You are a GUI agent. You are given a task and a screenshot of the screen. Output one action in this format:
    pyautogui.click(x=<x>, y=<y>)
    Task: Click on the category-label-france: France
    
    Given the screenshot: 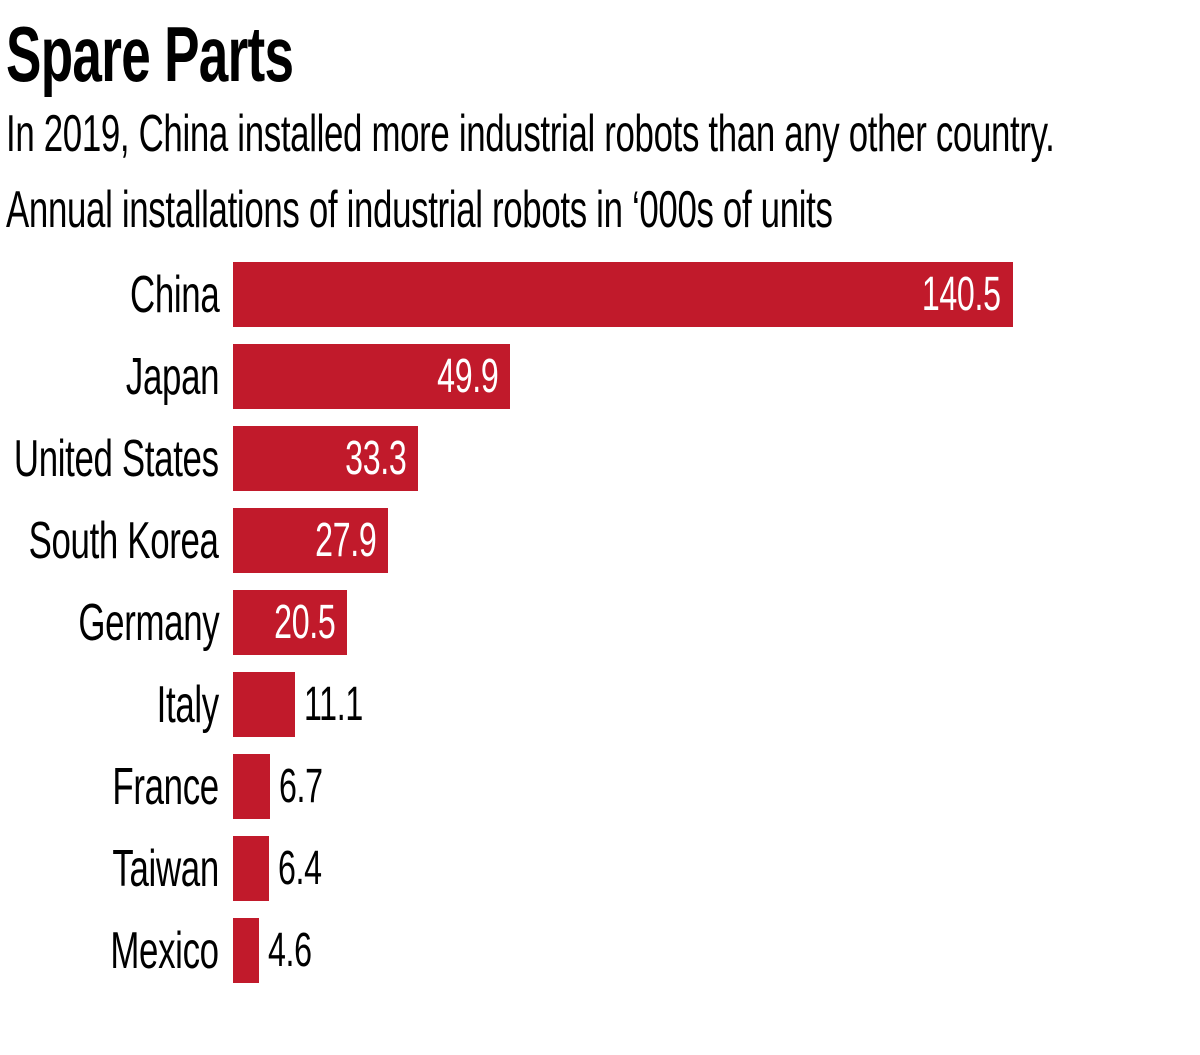 What is the action you would take?
    pyautogui.click(x=166, y=786)
    